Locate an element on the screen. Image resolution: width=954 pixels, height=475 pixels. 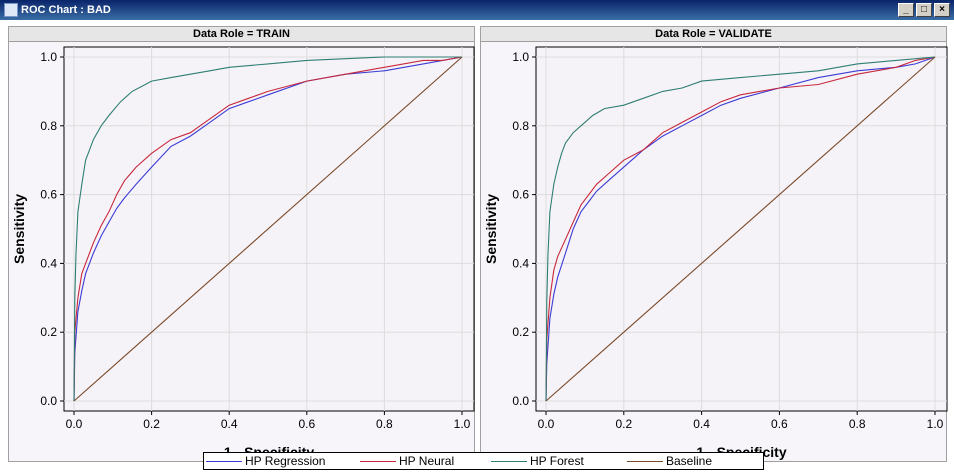
validate-ytick-label: 0.8 is located at coordinates (520, 126).